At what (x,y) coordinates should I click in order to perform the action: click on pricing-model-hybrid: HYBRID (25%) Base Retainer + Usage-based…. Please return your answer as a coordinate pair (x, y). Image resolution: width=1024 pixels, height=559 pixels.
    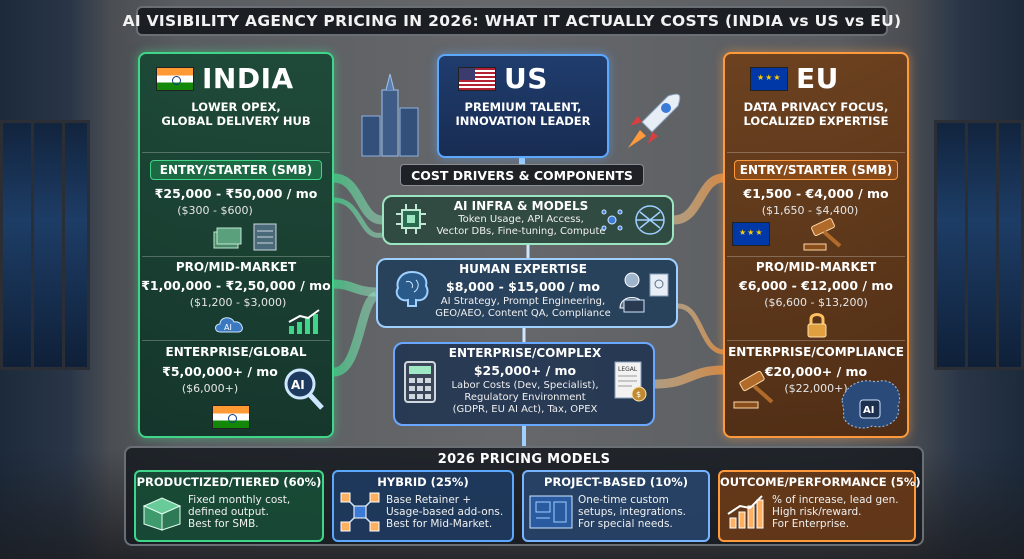
    Looking at the image, I should click on (423, 506).